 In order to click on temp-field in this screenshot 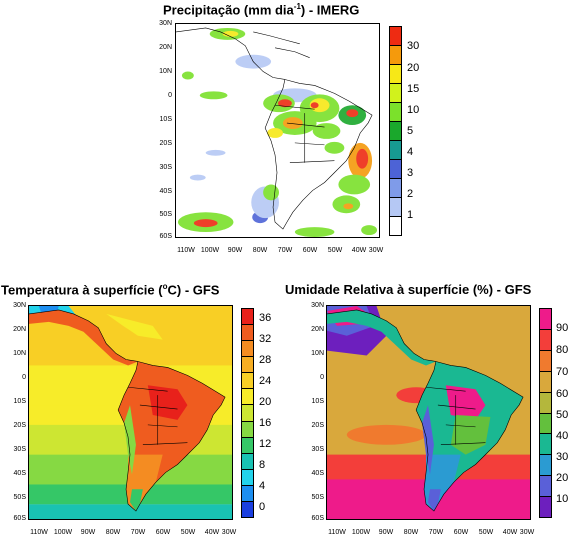, I will do `click(130, 412)`.